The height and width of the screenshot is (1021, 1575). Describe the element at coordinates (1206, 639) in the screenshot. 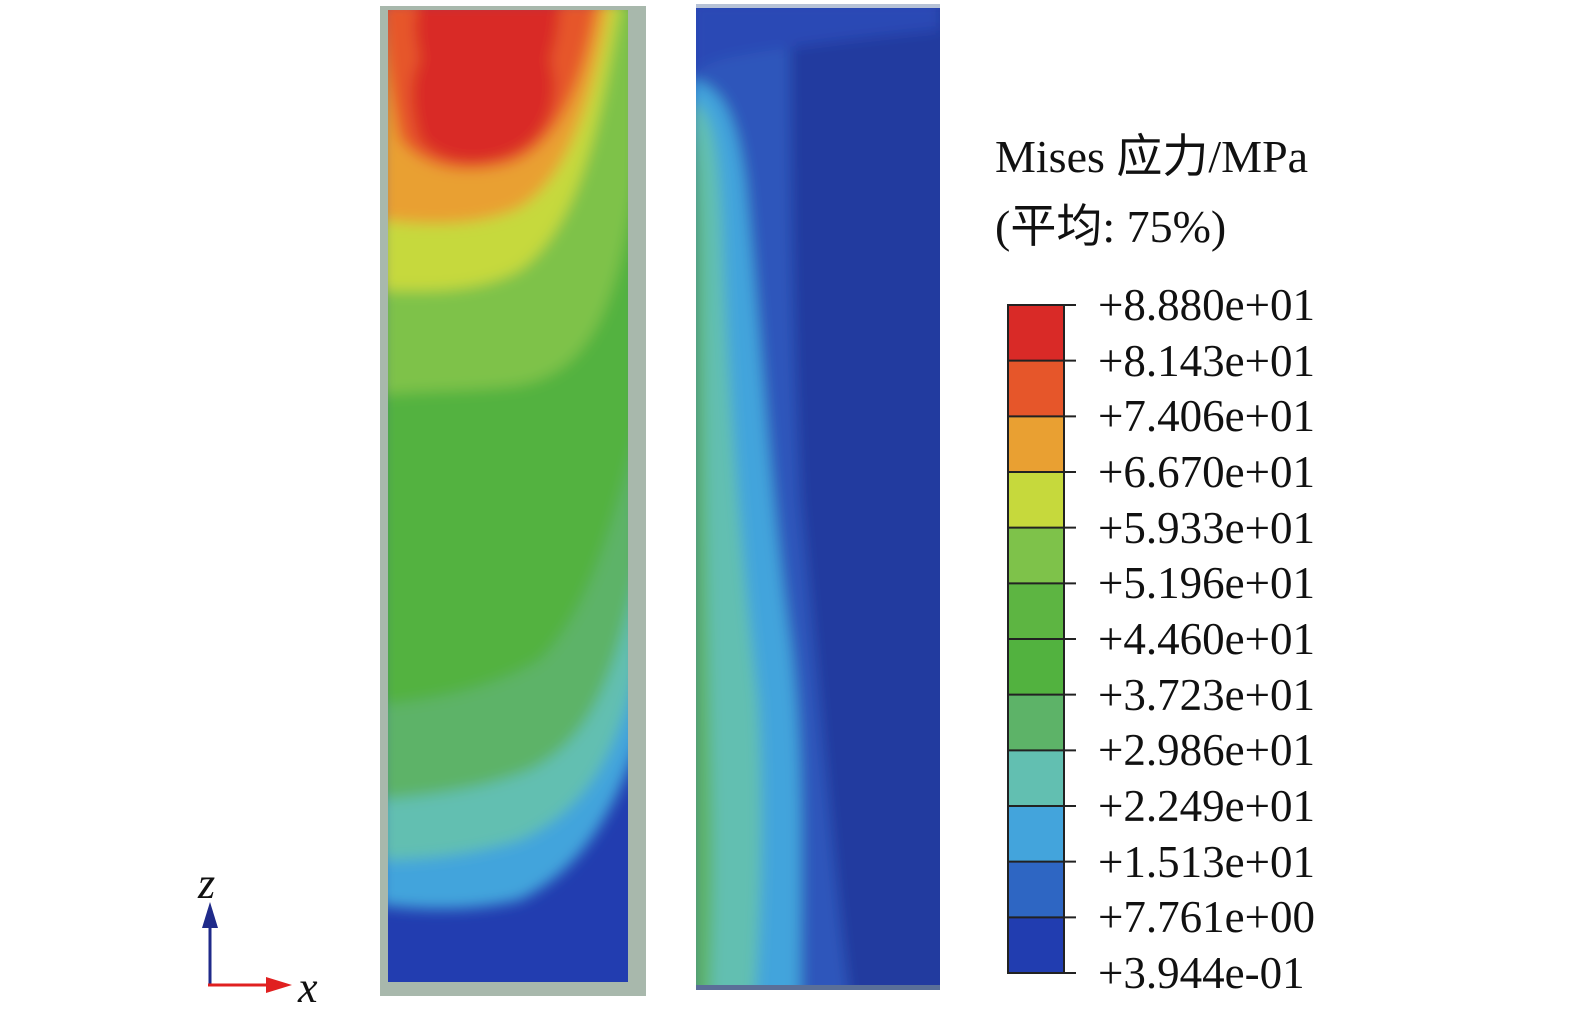

I see `legend-tick-label: +4.460e+01` at that location.